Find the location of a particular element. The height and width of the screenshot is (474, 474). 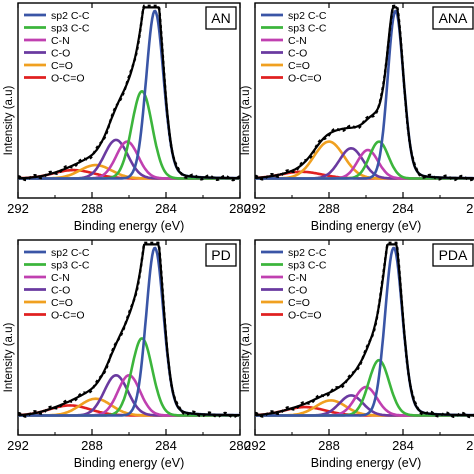

panel-label: PDA is located at coordinates (453, 255).